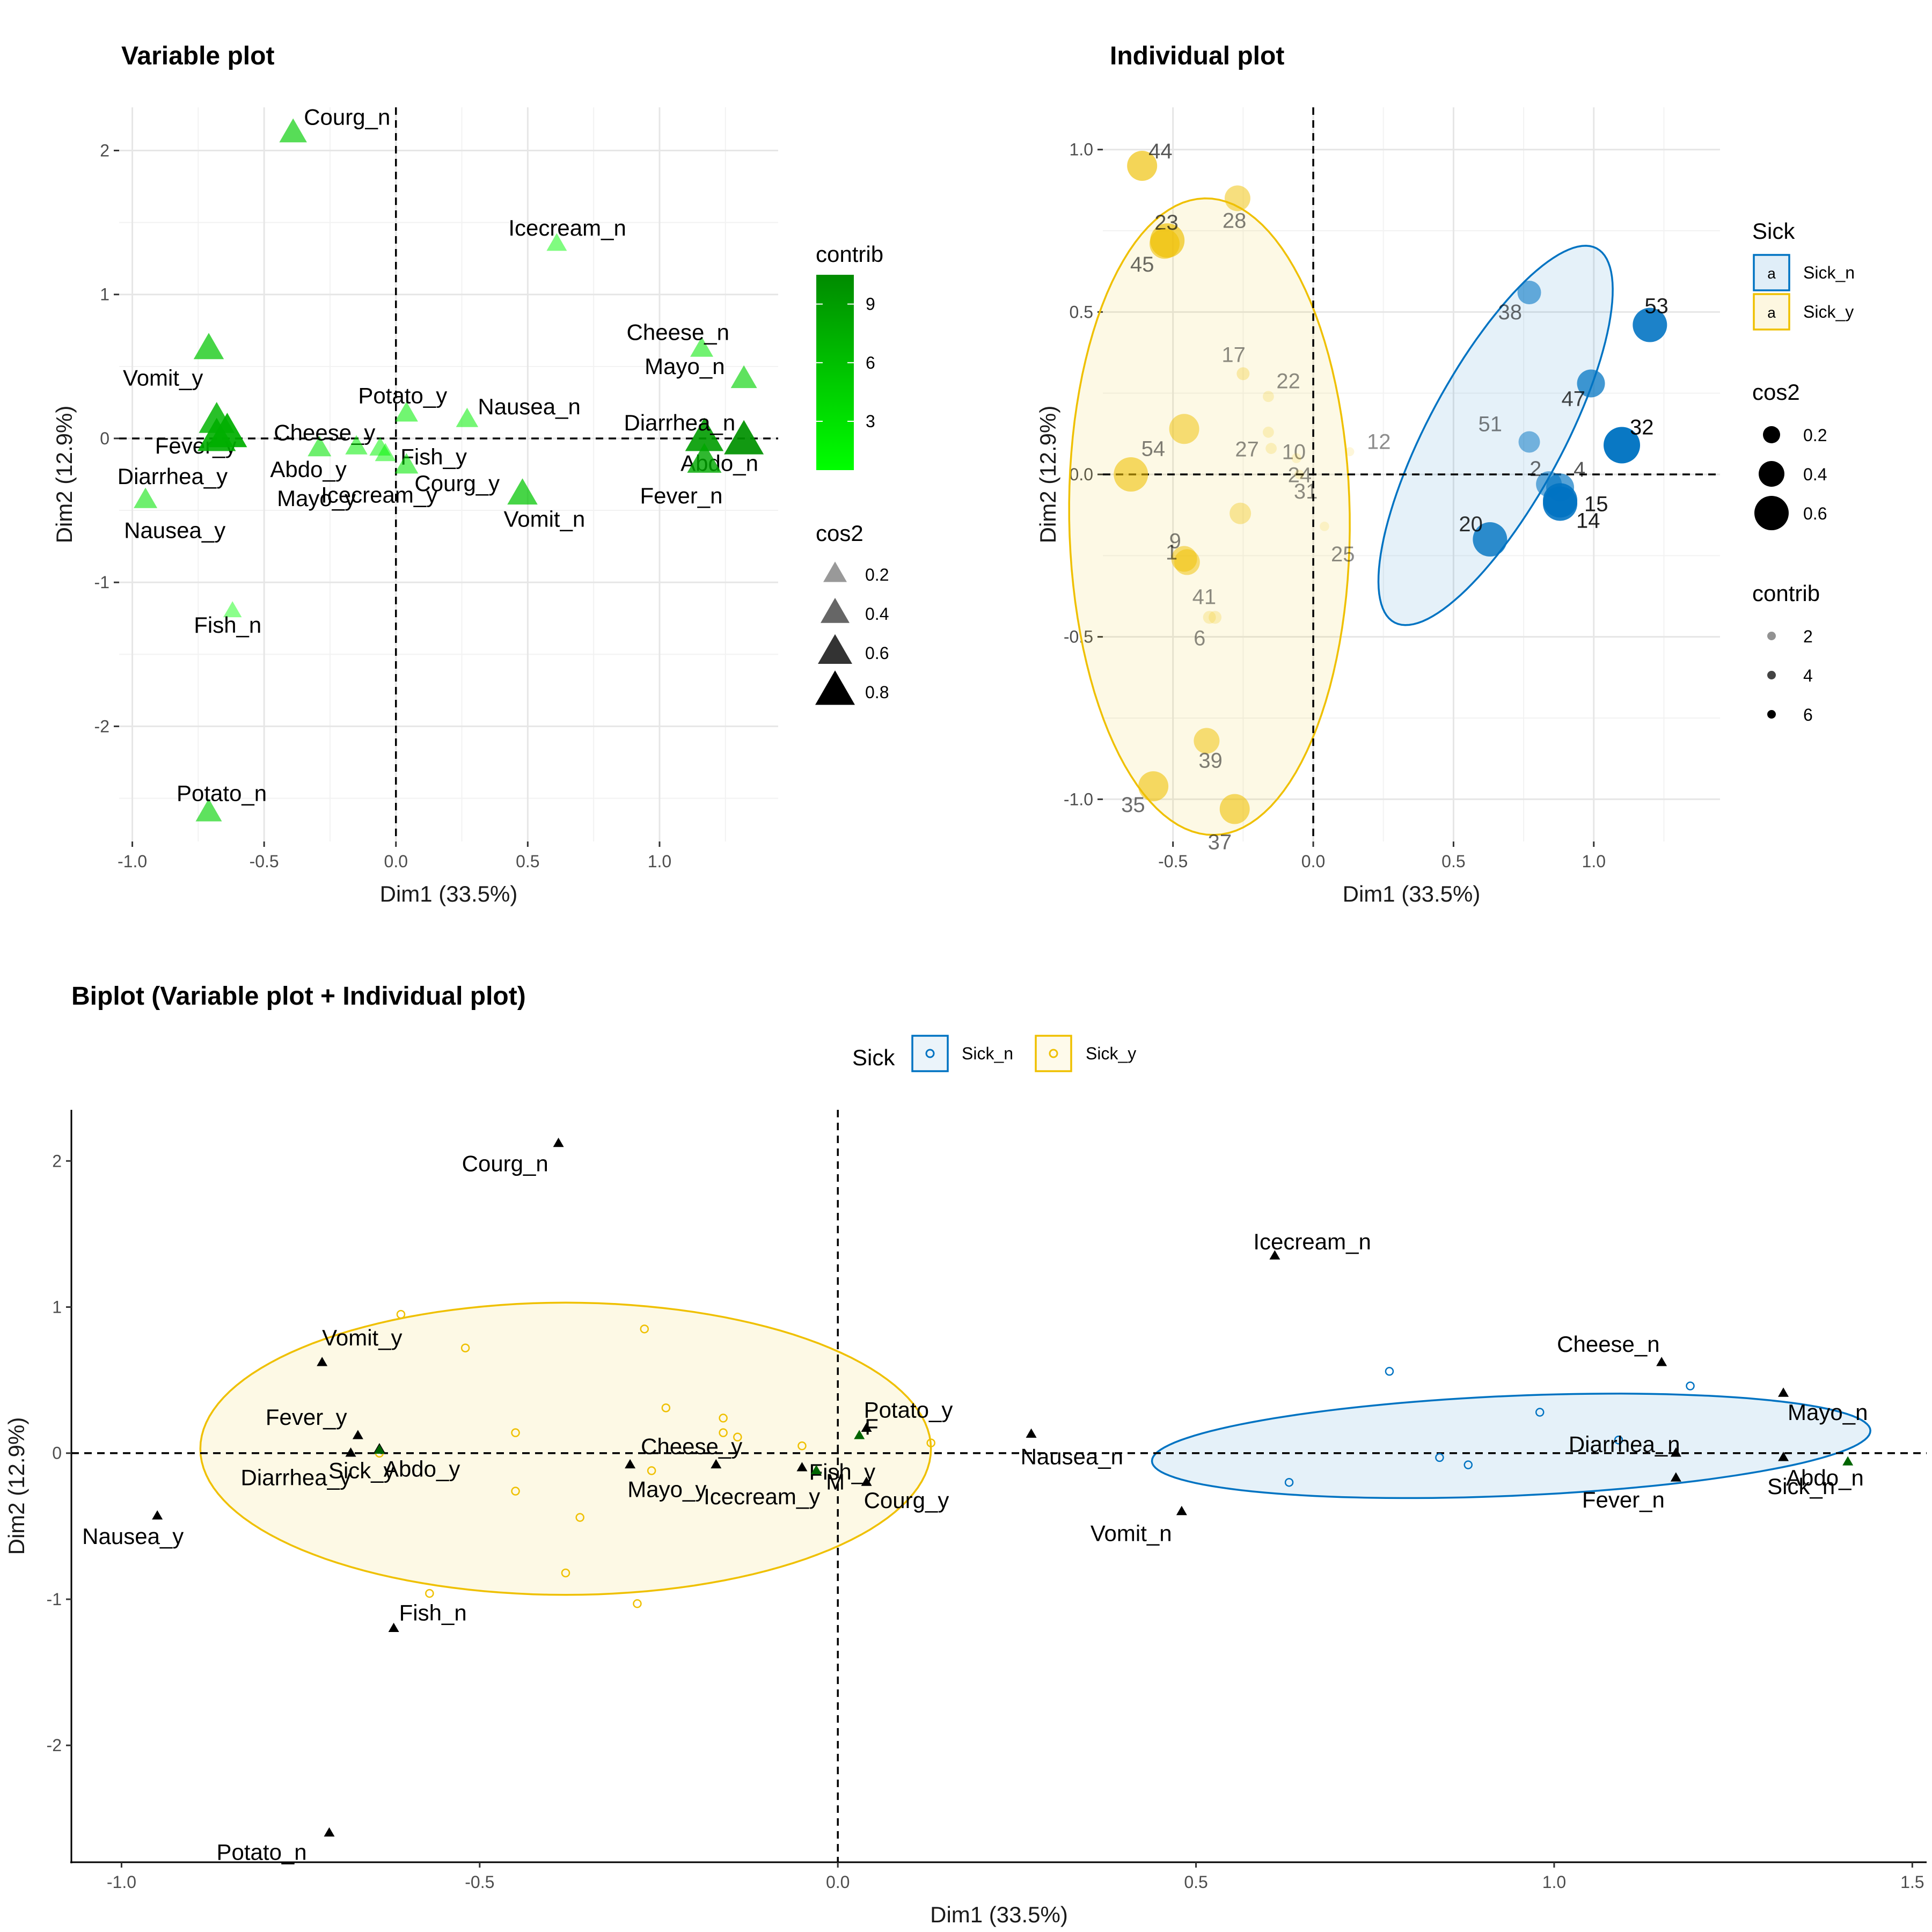 The image size is (1932, 1932). Describe the element at coordinates (1153, 448) in the screenshot. I see `individual-label: 54` at that location.